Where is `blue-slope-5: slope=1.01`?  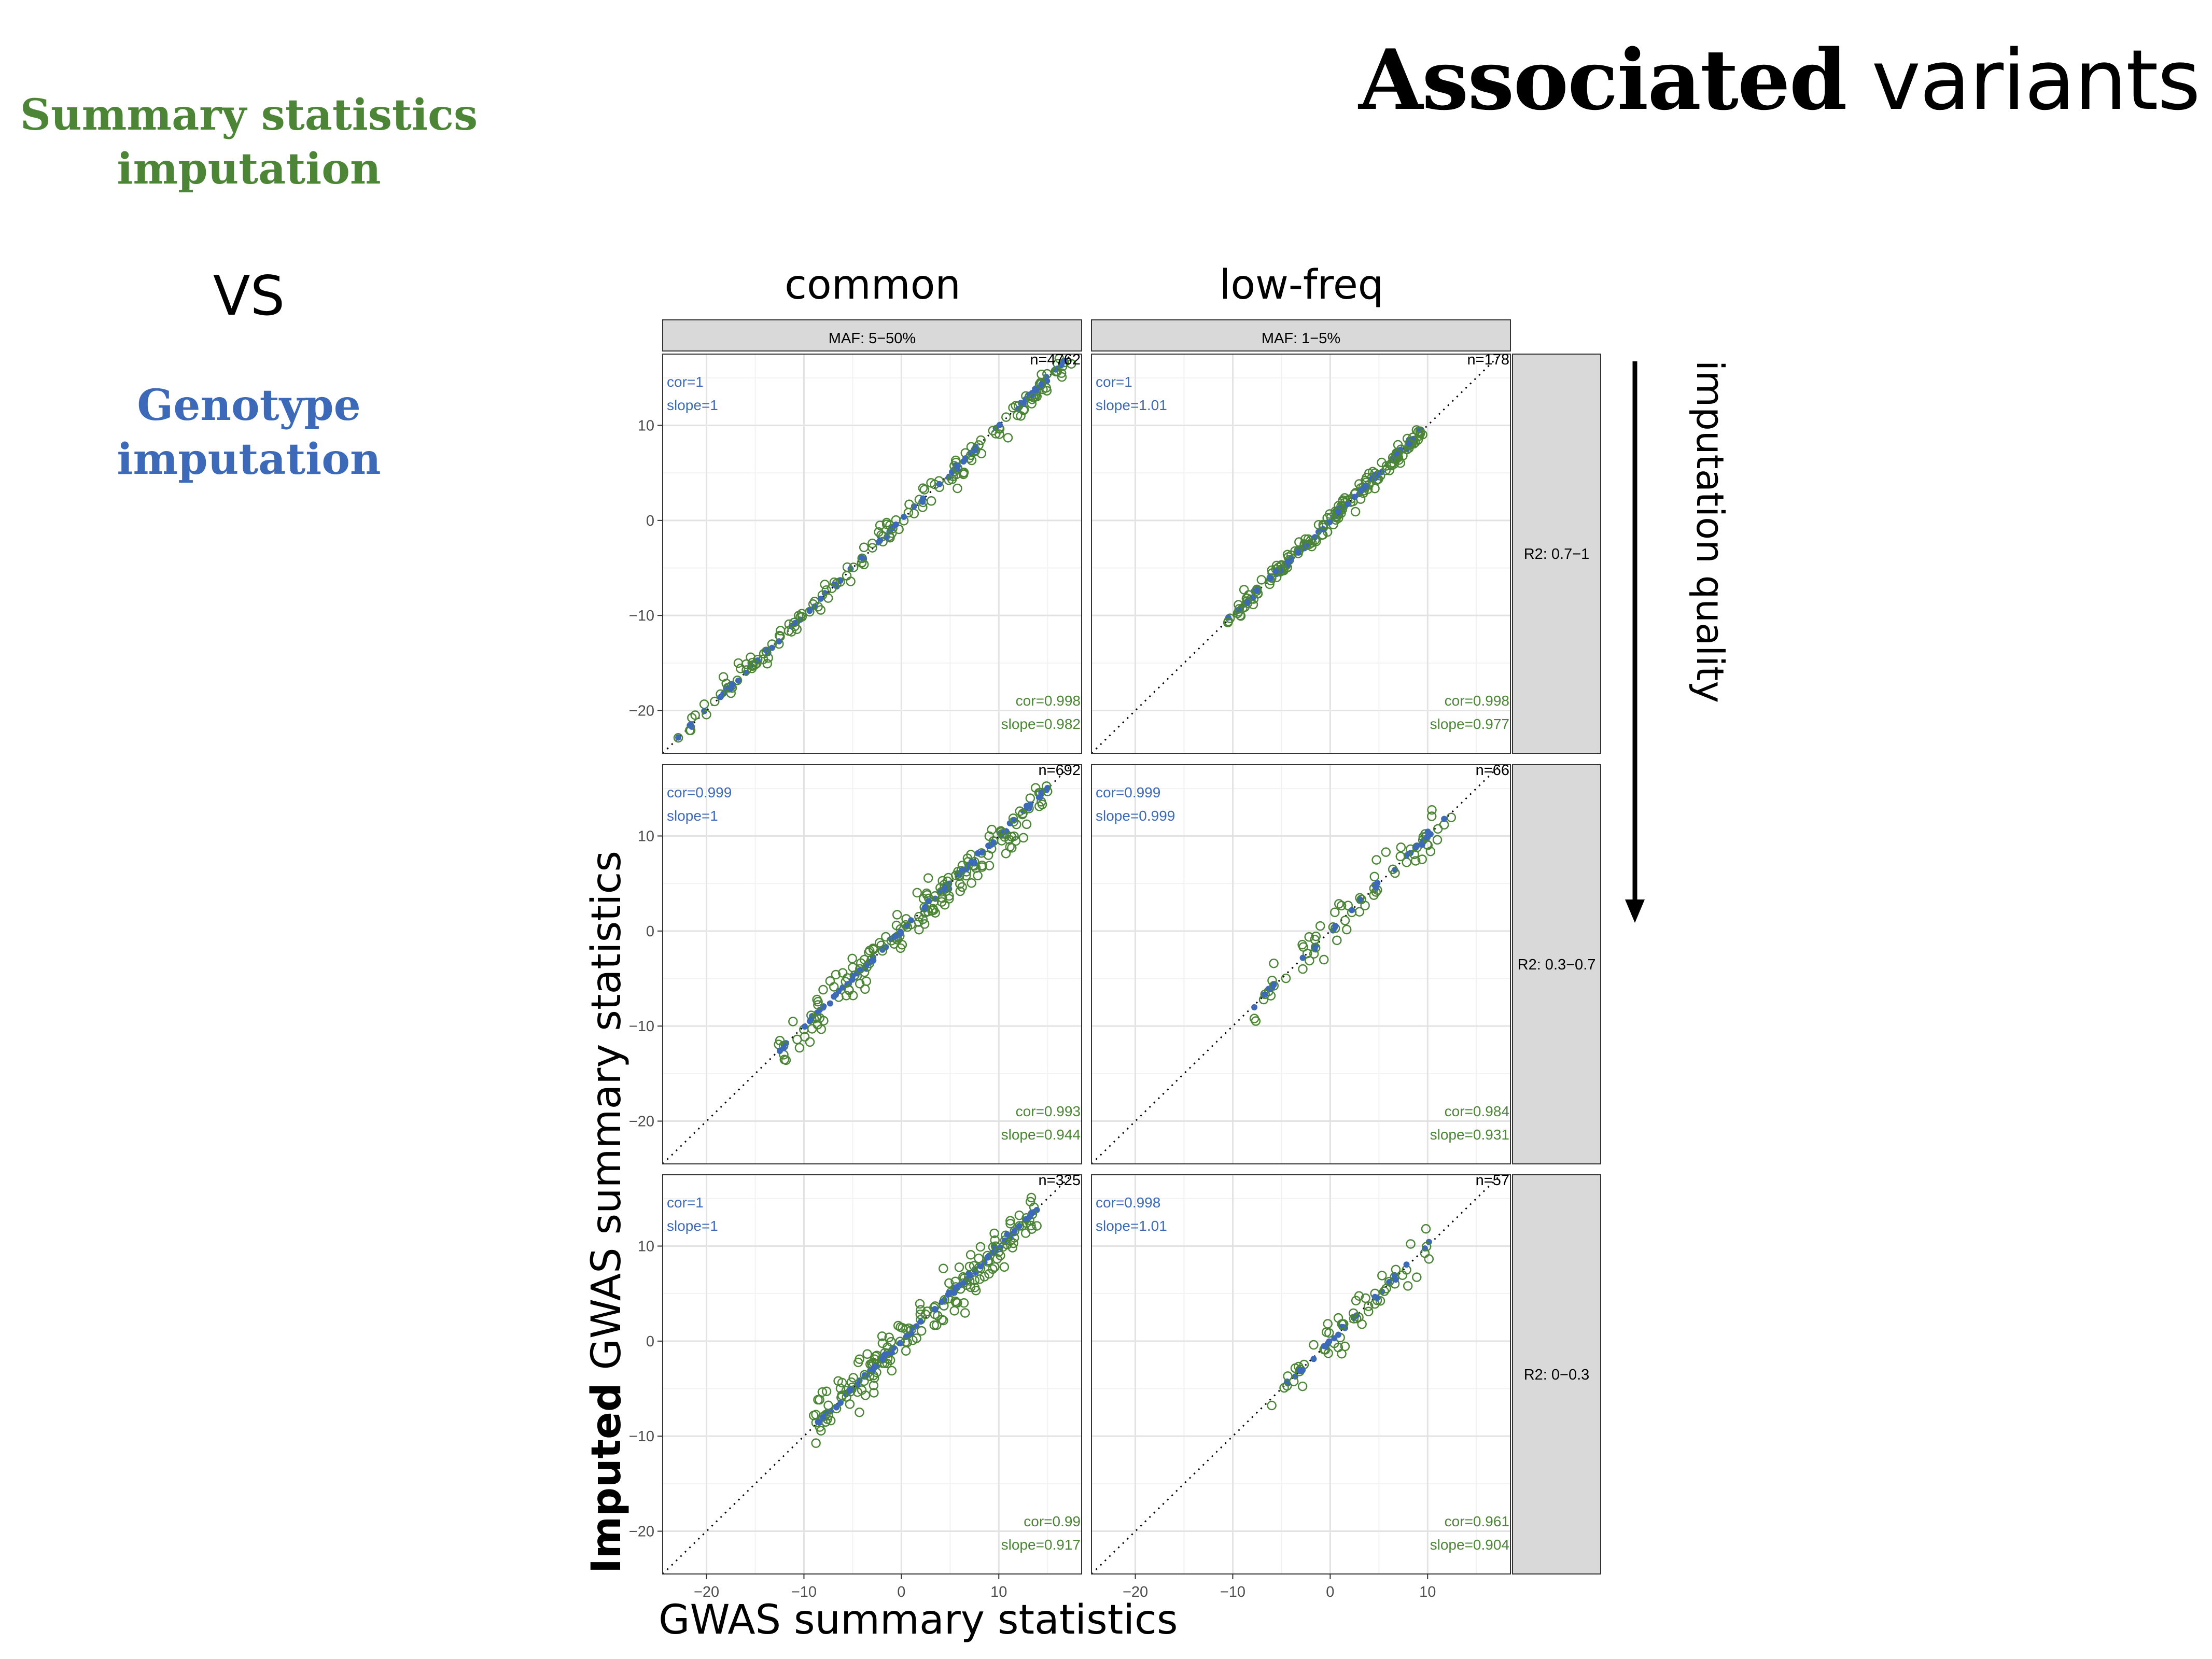
blue-slope-5: slope=1.01 is located at coordinates (1131, 1226).